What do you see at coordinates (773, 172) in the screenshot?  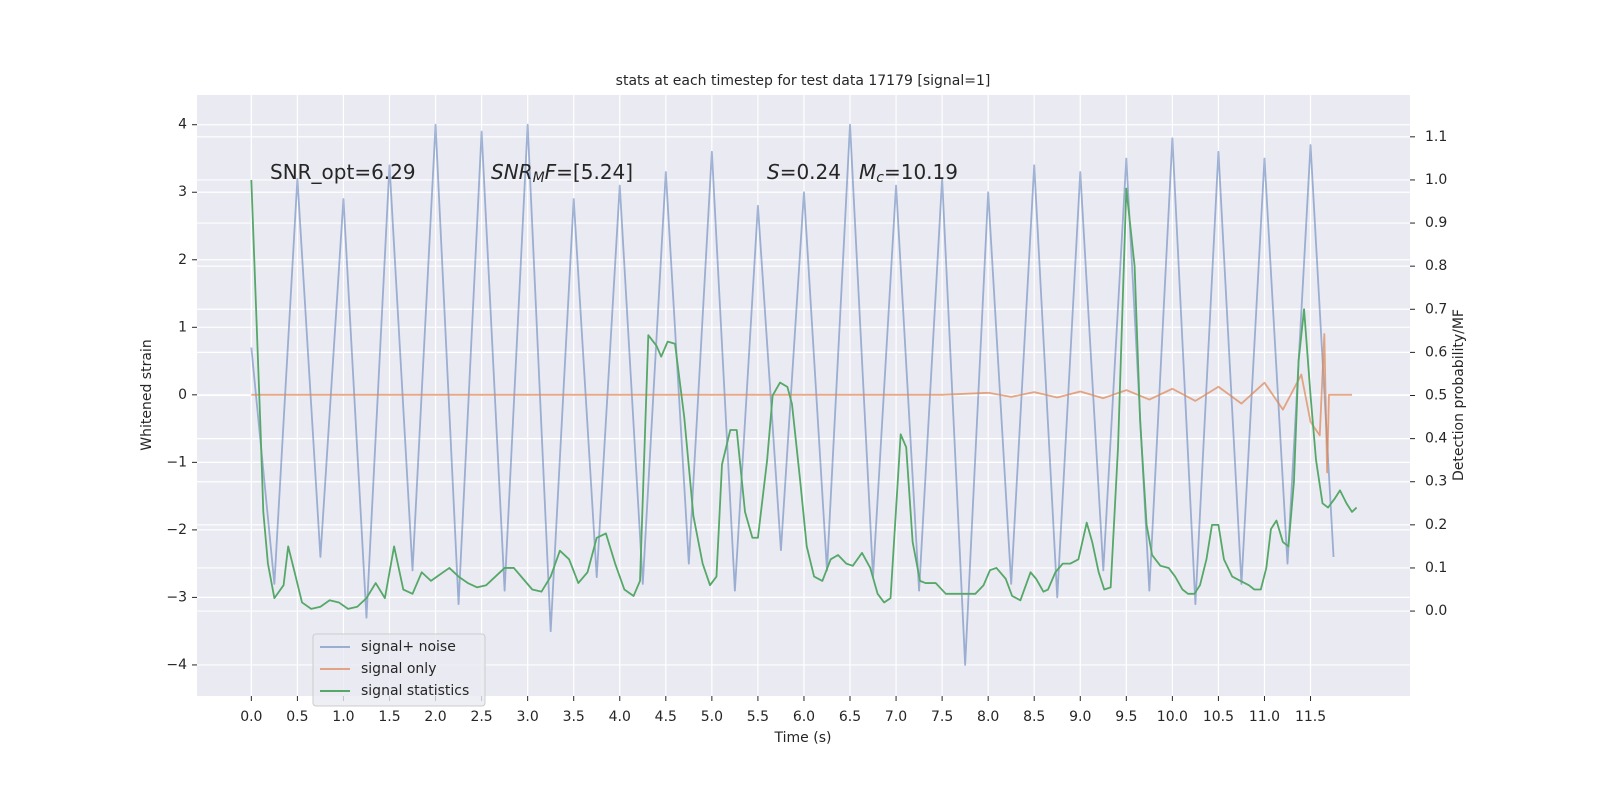 I see `annotation-part: S` at bounding box center [773, 172].